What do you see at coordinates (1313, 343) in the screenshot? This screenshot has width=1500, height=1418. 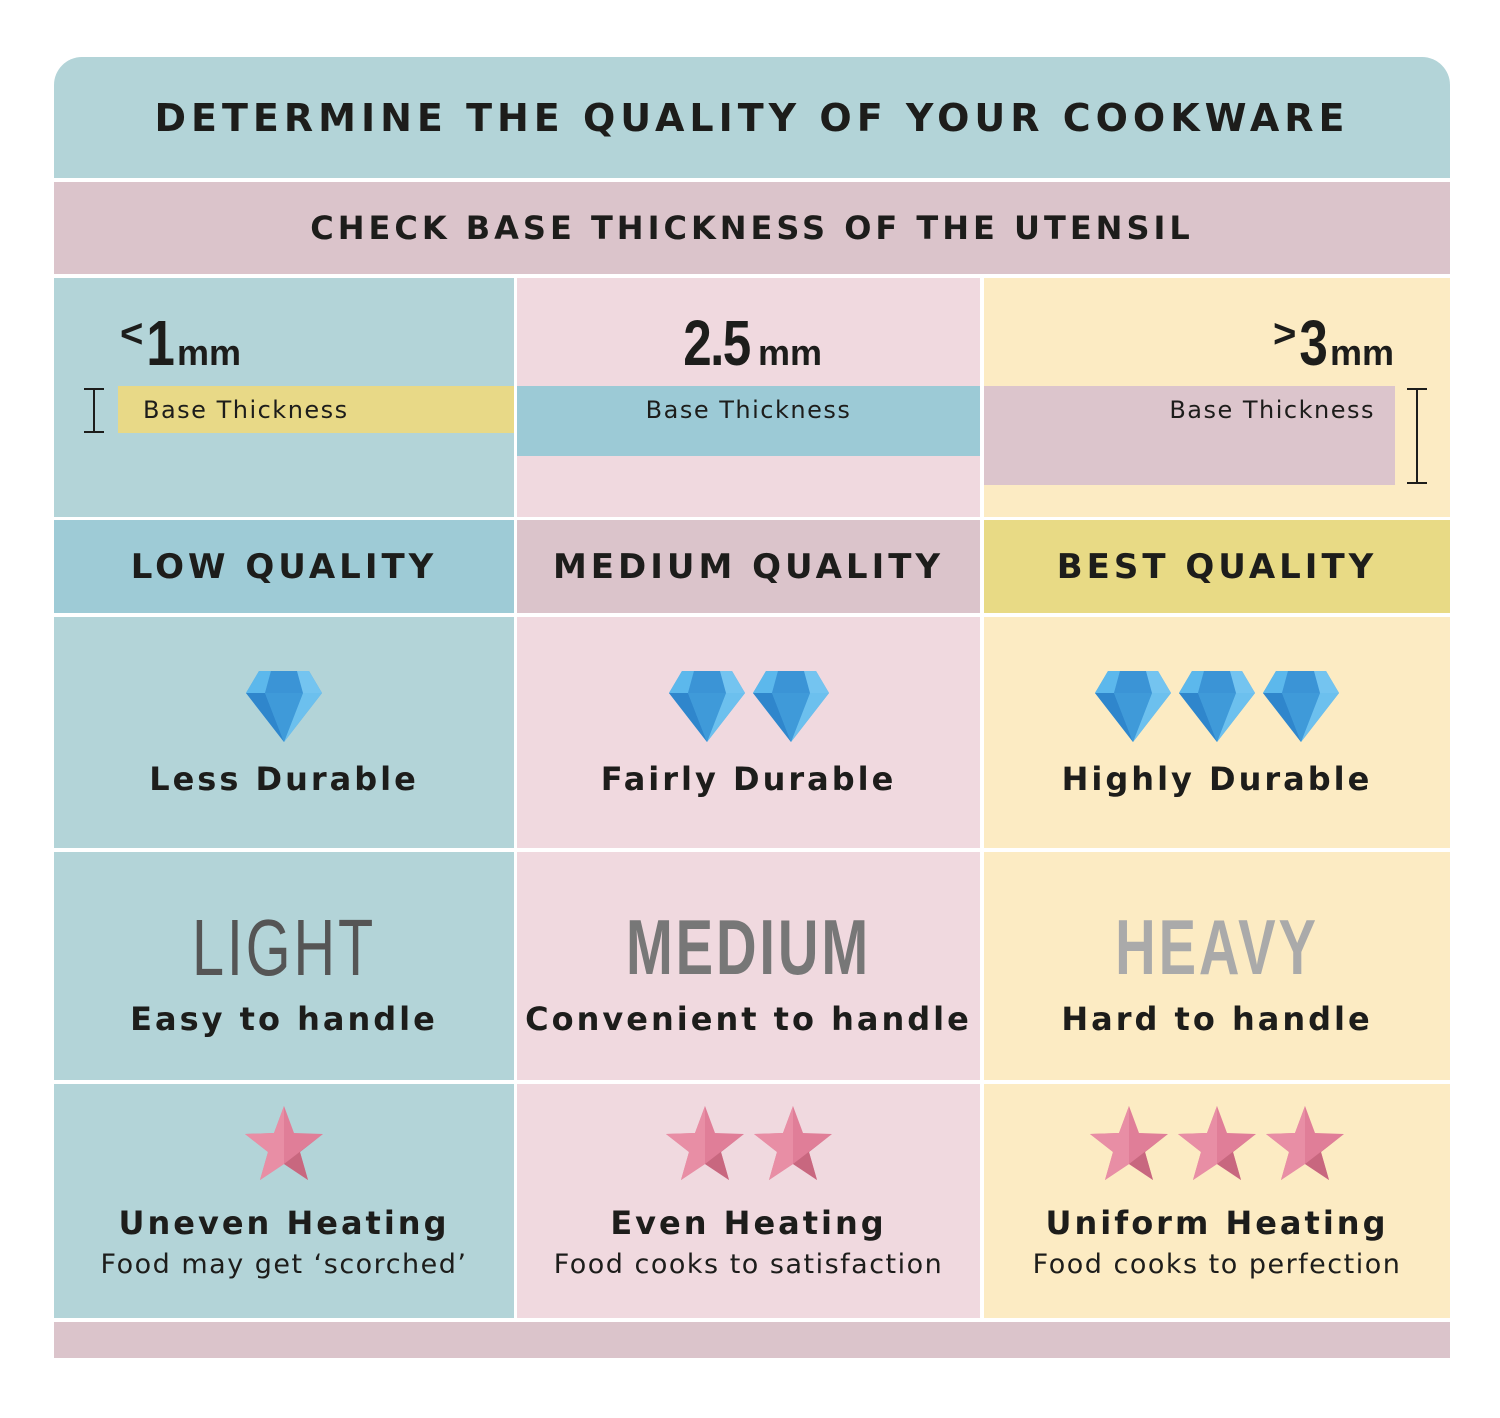 I see `value: 3` at bounding box center [1313, 343].